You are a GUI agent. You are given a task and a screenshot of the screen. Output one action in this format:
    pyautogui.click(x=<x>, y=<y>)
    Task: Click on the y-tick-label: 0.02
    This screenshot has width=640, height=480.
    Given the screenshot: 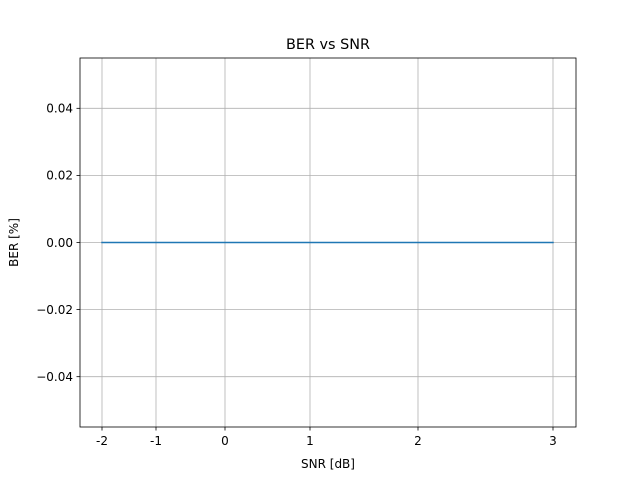 What is the action you would take?
    pyautogui.click(x=59, y=176)
    